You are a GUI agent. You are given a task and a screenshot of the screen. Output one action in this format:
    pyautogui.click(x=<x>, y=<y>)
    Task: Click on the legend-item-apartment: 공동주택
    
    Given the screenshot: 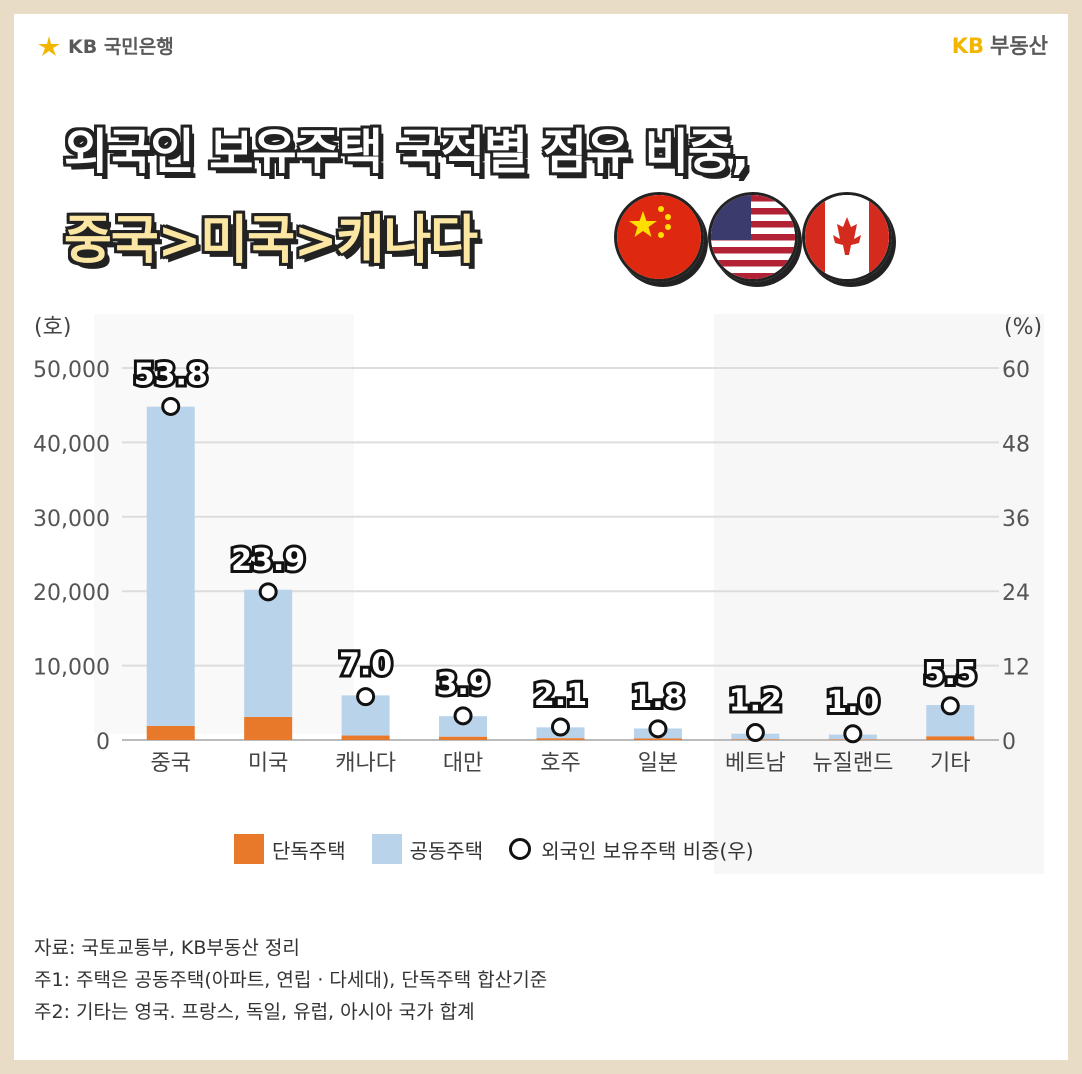 What is the action you would take?
    pyautogui.click(x=427, y=849)
    